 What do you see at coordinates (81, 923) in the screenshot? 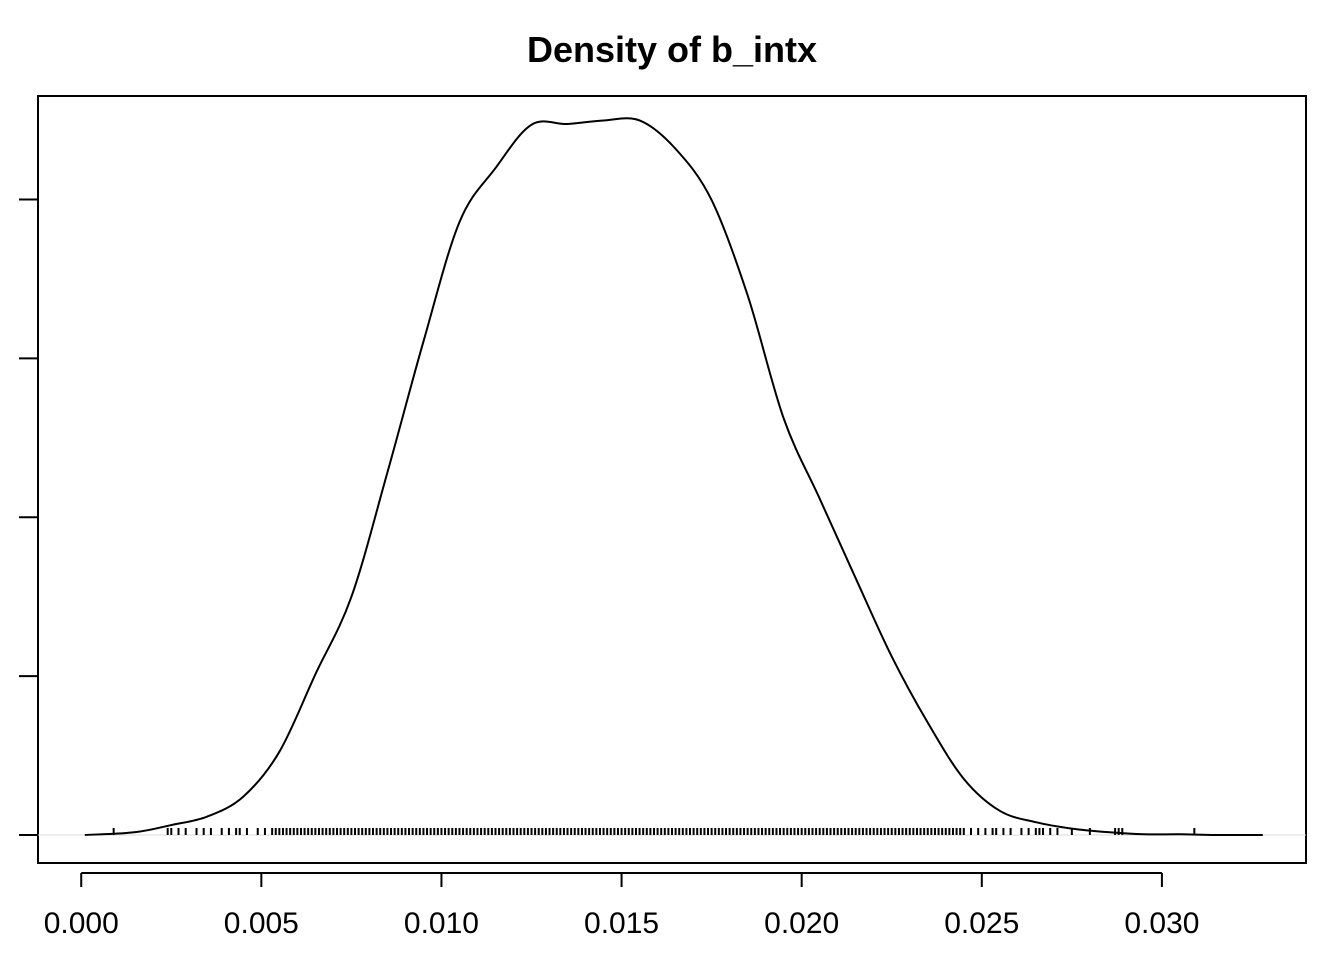
I see `x-tick-label-0: 0.000` at bounding box center [81, 923].